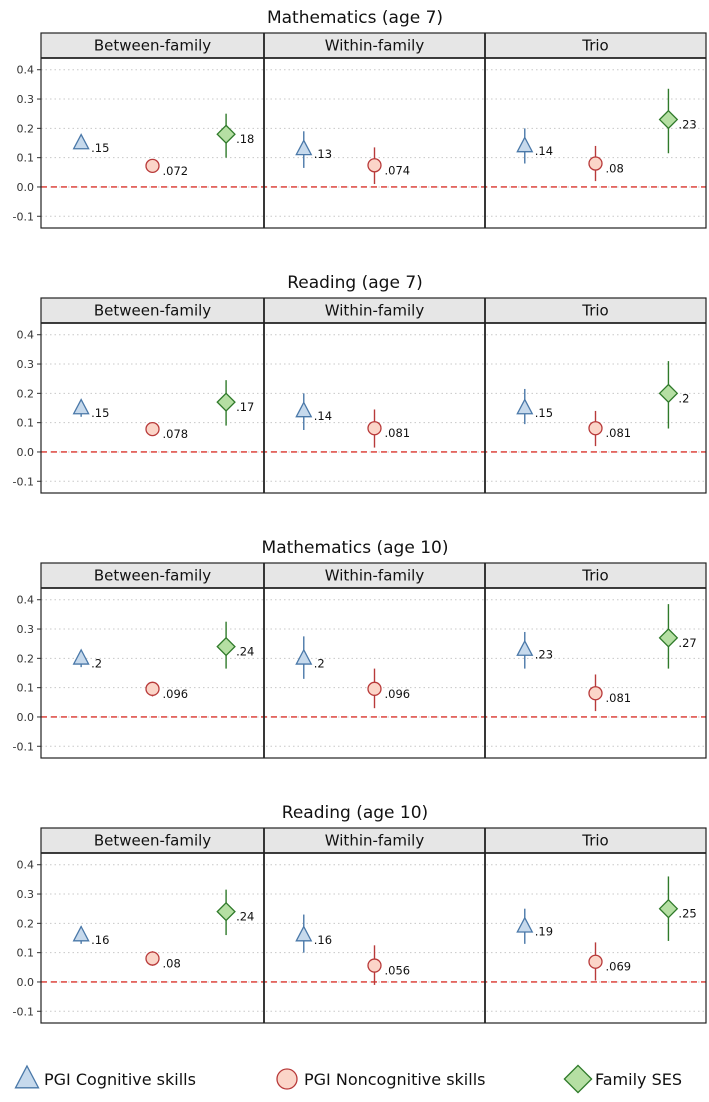 Image resolution: width=709 pixels, height=1102 pixels. Describe the element at coordinates (176, 171) in the screenshot. I see `data-label: .072` at that location.